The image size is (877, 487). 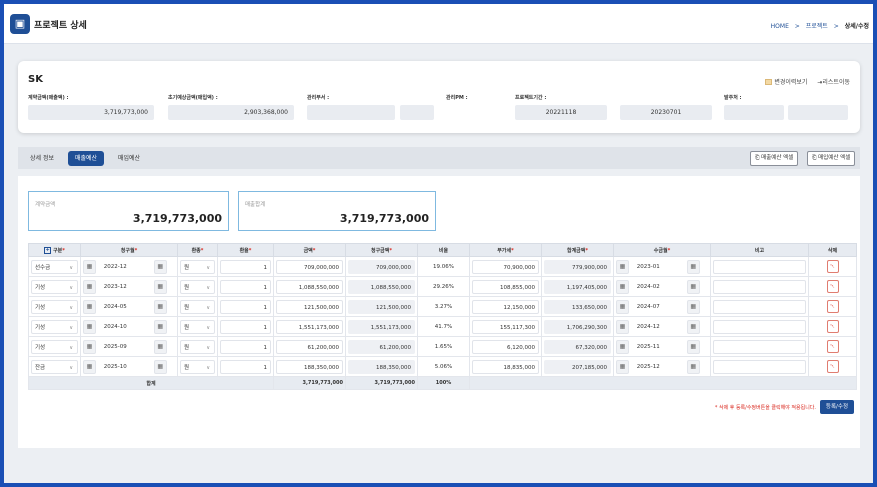 What do you see at coordinates (774, 158) in the screenshot?
I see `sales-excel-button: ⎗ 매출예산 엑셀` at bounding box center [774, 158].